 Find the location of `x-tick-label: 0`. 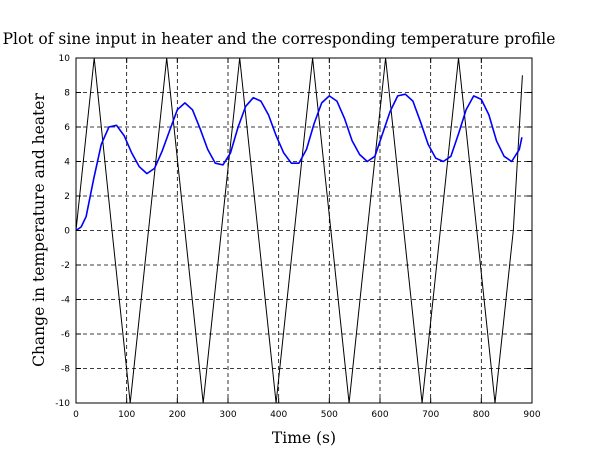

x-tick-label: 0 is located at coordinates (76, 415).